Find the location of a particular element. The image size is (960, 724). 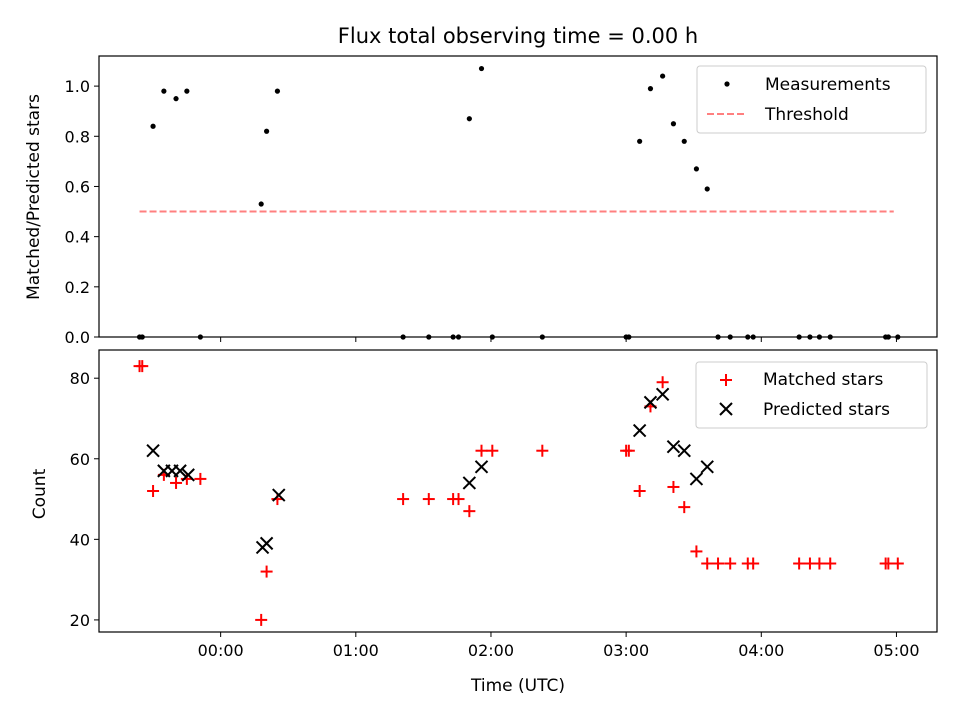

bottom-ytick-label-0: 20 is located at coordinates (80, 620).